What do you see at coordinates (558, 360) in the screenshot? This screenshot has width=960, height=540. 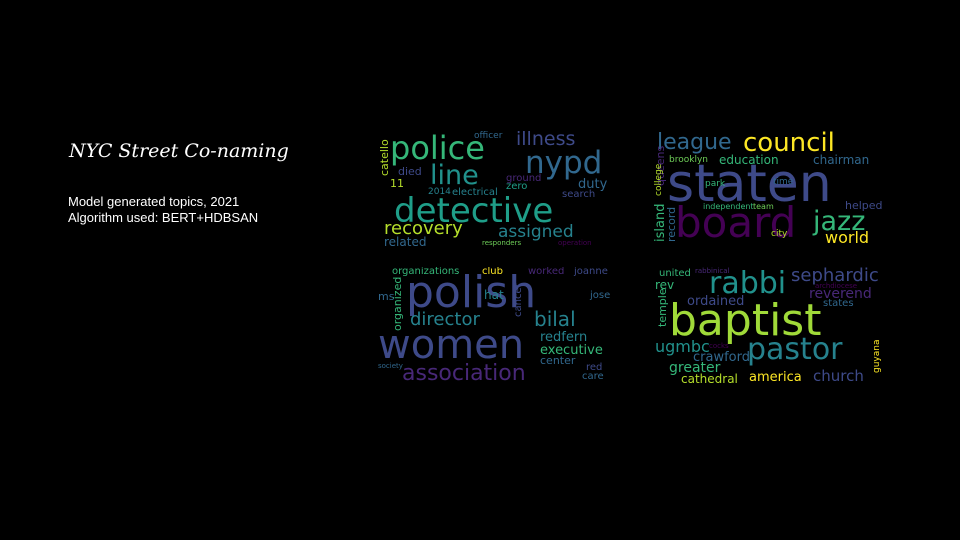 I see `cloud-word: center` at bounding box center [558, 360].